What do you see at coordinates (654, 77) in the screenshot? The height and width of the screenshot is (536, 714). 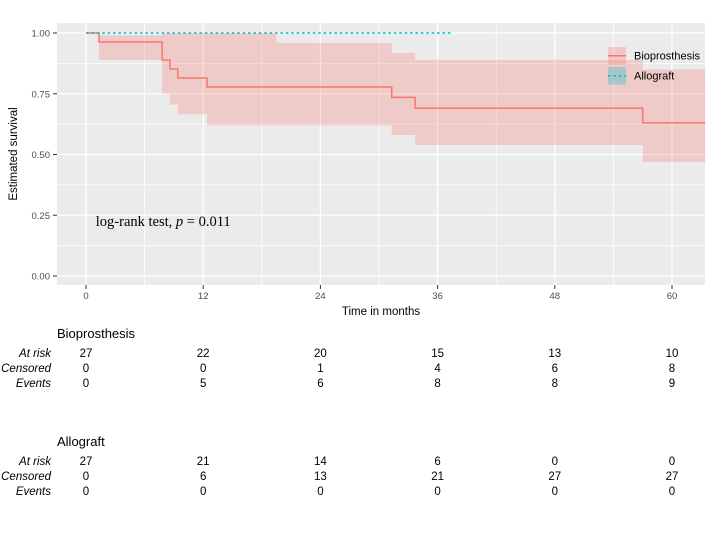 I see `legend-label-allograft: Allograft` at bounding box center [654, 77].